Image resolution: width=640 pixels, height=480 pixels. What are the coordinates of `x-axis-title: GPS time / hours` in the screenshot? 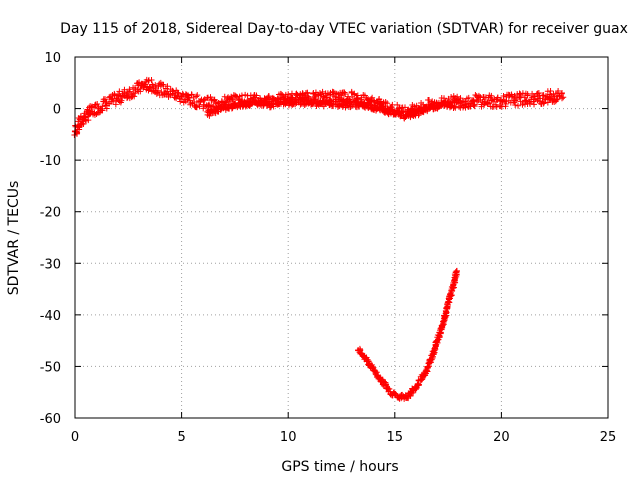 It's located at (339, 467).